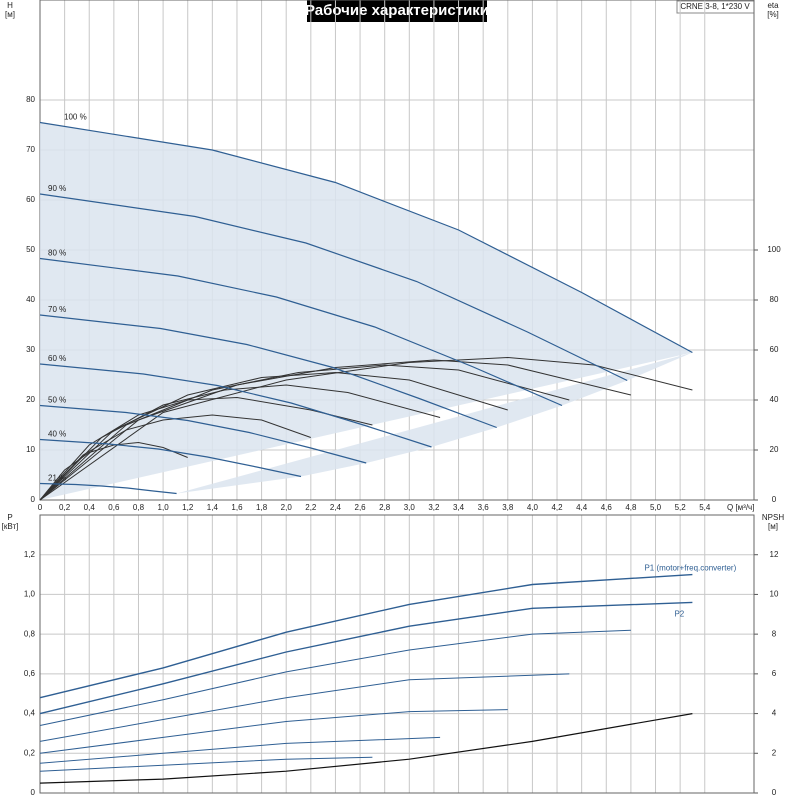 This screenshot has height=800, width=800. What do you see at coordinates (30, 633) in the screenshot?
I see `y-tick-label: 0,8` at bounding box center [30, 633].